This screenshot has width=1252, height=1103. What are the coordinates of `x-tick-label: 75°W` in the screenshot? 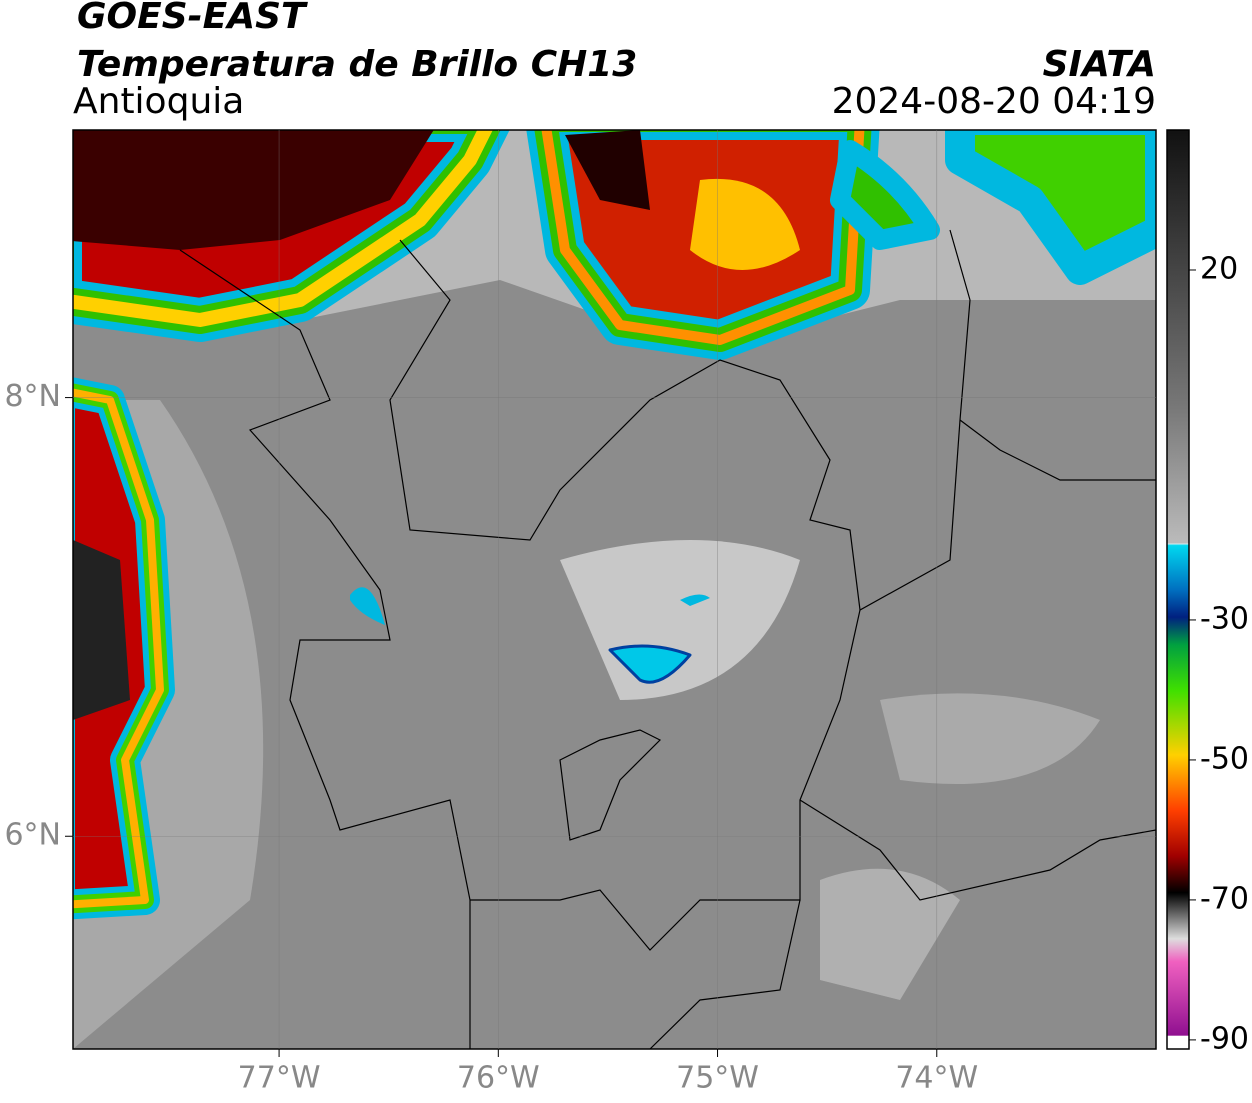 It's located at (717, 1078).